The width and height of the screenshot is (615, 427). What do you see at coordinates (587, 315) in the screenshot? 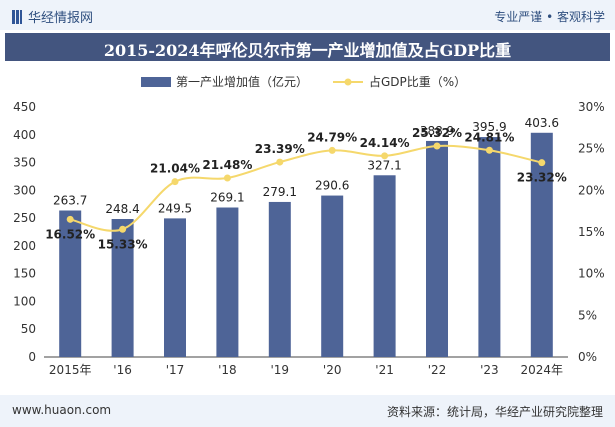
I see `y-right-tick-label: 5%` at bounding box center [587, 315].